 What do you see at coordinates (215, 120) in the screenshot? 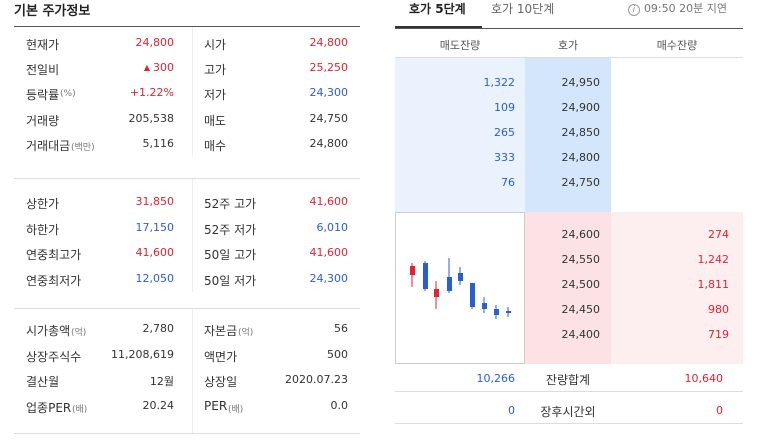
I see `row-label2: 매도` at bounding box center [215, 120].